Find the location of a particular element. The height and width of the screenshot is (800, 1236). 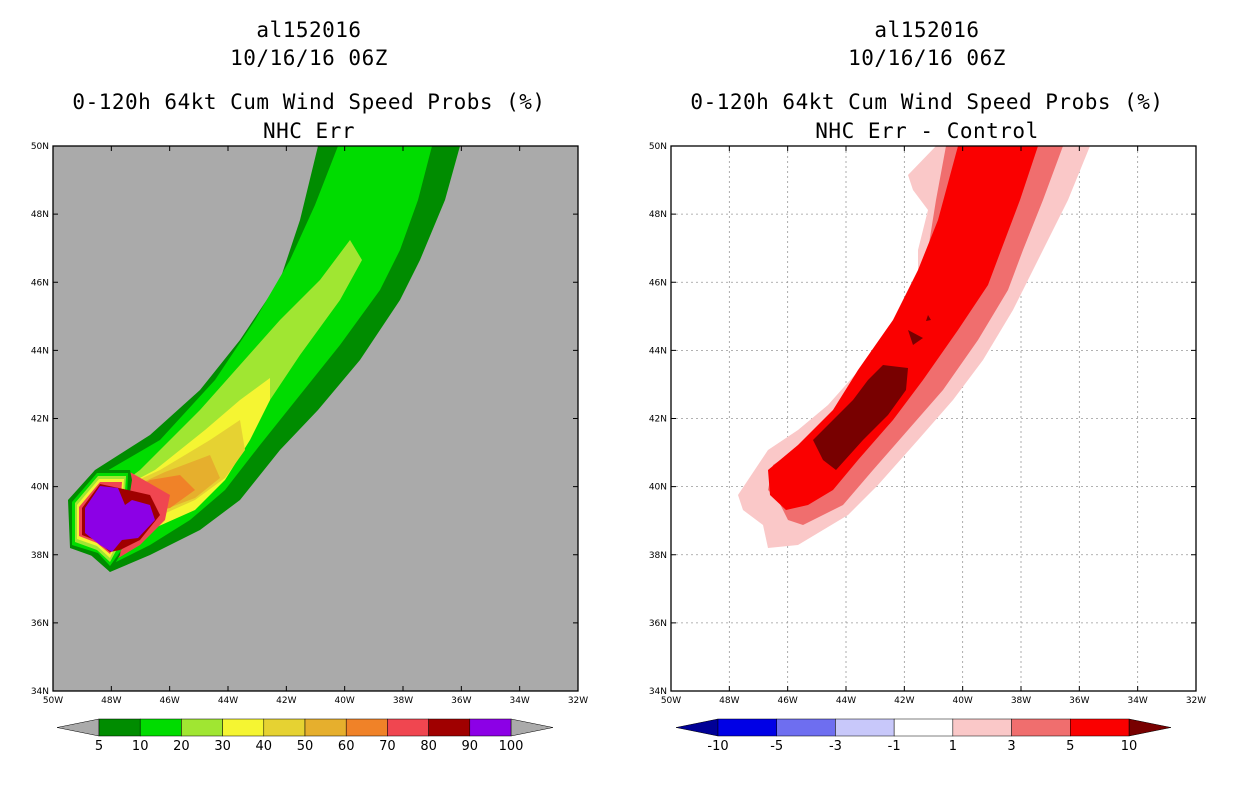

colorbar-label: -10 is located at coordinates (717, 746).